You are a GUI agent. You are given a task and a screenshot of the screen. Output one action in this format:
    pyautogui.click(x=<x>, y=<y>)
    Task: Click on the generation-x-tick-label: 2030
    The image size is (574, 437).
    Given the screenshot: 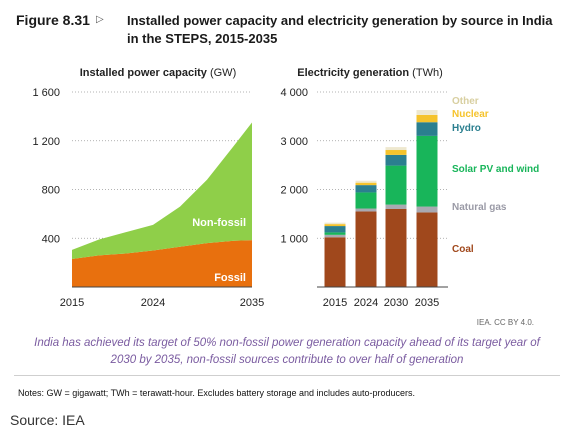 What is the action you would take?
    pyautogui.click(x=396, y=303)
    